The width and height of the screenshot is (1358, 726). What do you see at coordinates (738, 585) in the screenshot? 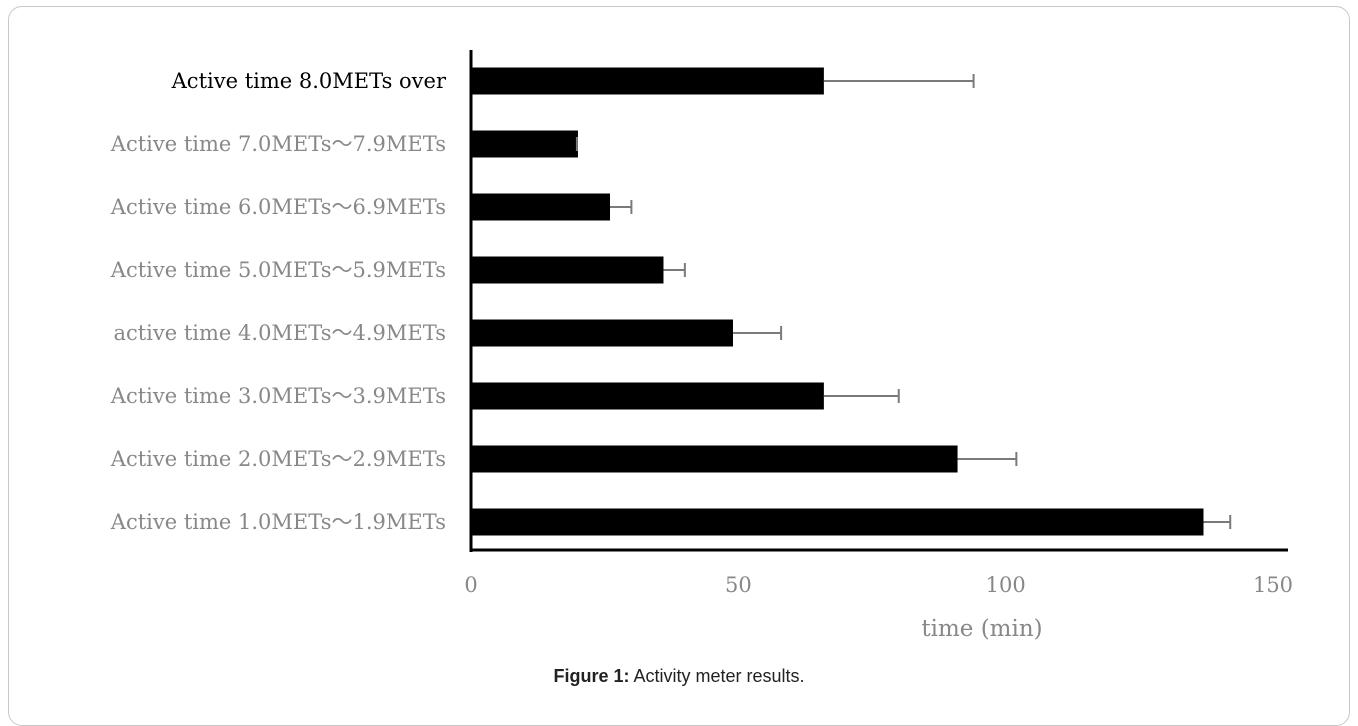
I see `x-tick-label: 50` at bounding box center [738, 585].